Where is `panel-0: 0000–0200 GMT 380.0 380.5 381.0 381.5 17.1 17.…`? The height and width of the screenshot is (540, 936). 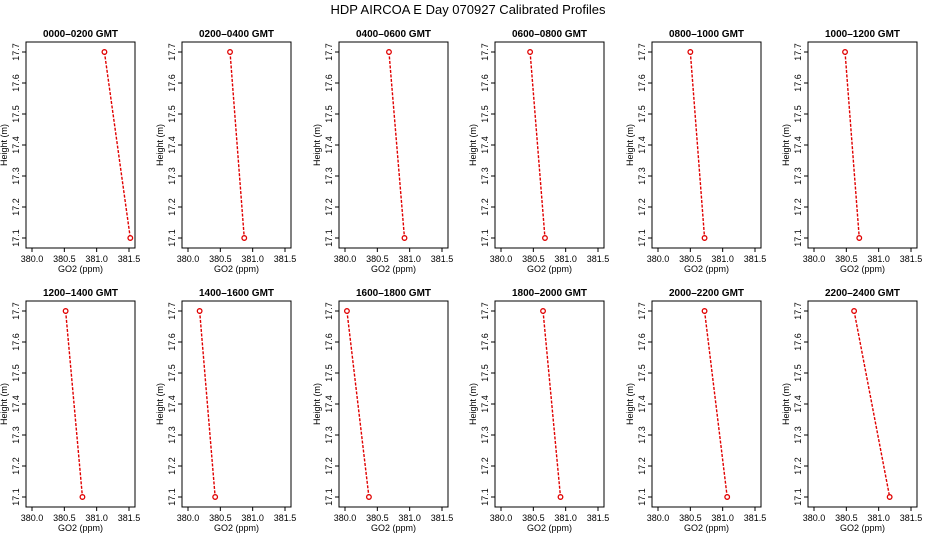
panel-0: 0000–0200 GMT 380.0 380.5 381.0 381.5 17.1 17.… is located at coordinates (70, 151).